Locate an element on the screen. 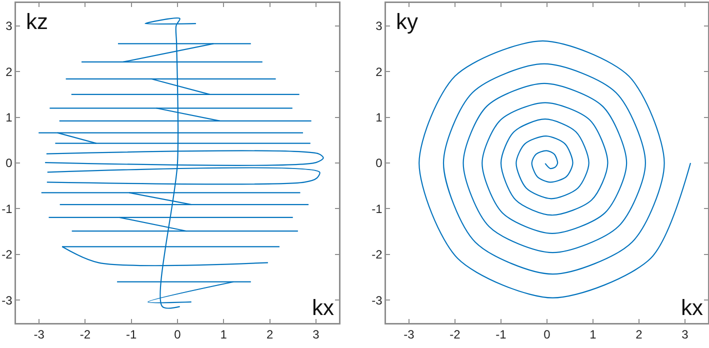 The height and width of the screenshot is (348, 709). y-axis-title: kz is located at coordinates (37, 21).